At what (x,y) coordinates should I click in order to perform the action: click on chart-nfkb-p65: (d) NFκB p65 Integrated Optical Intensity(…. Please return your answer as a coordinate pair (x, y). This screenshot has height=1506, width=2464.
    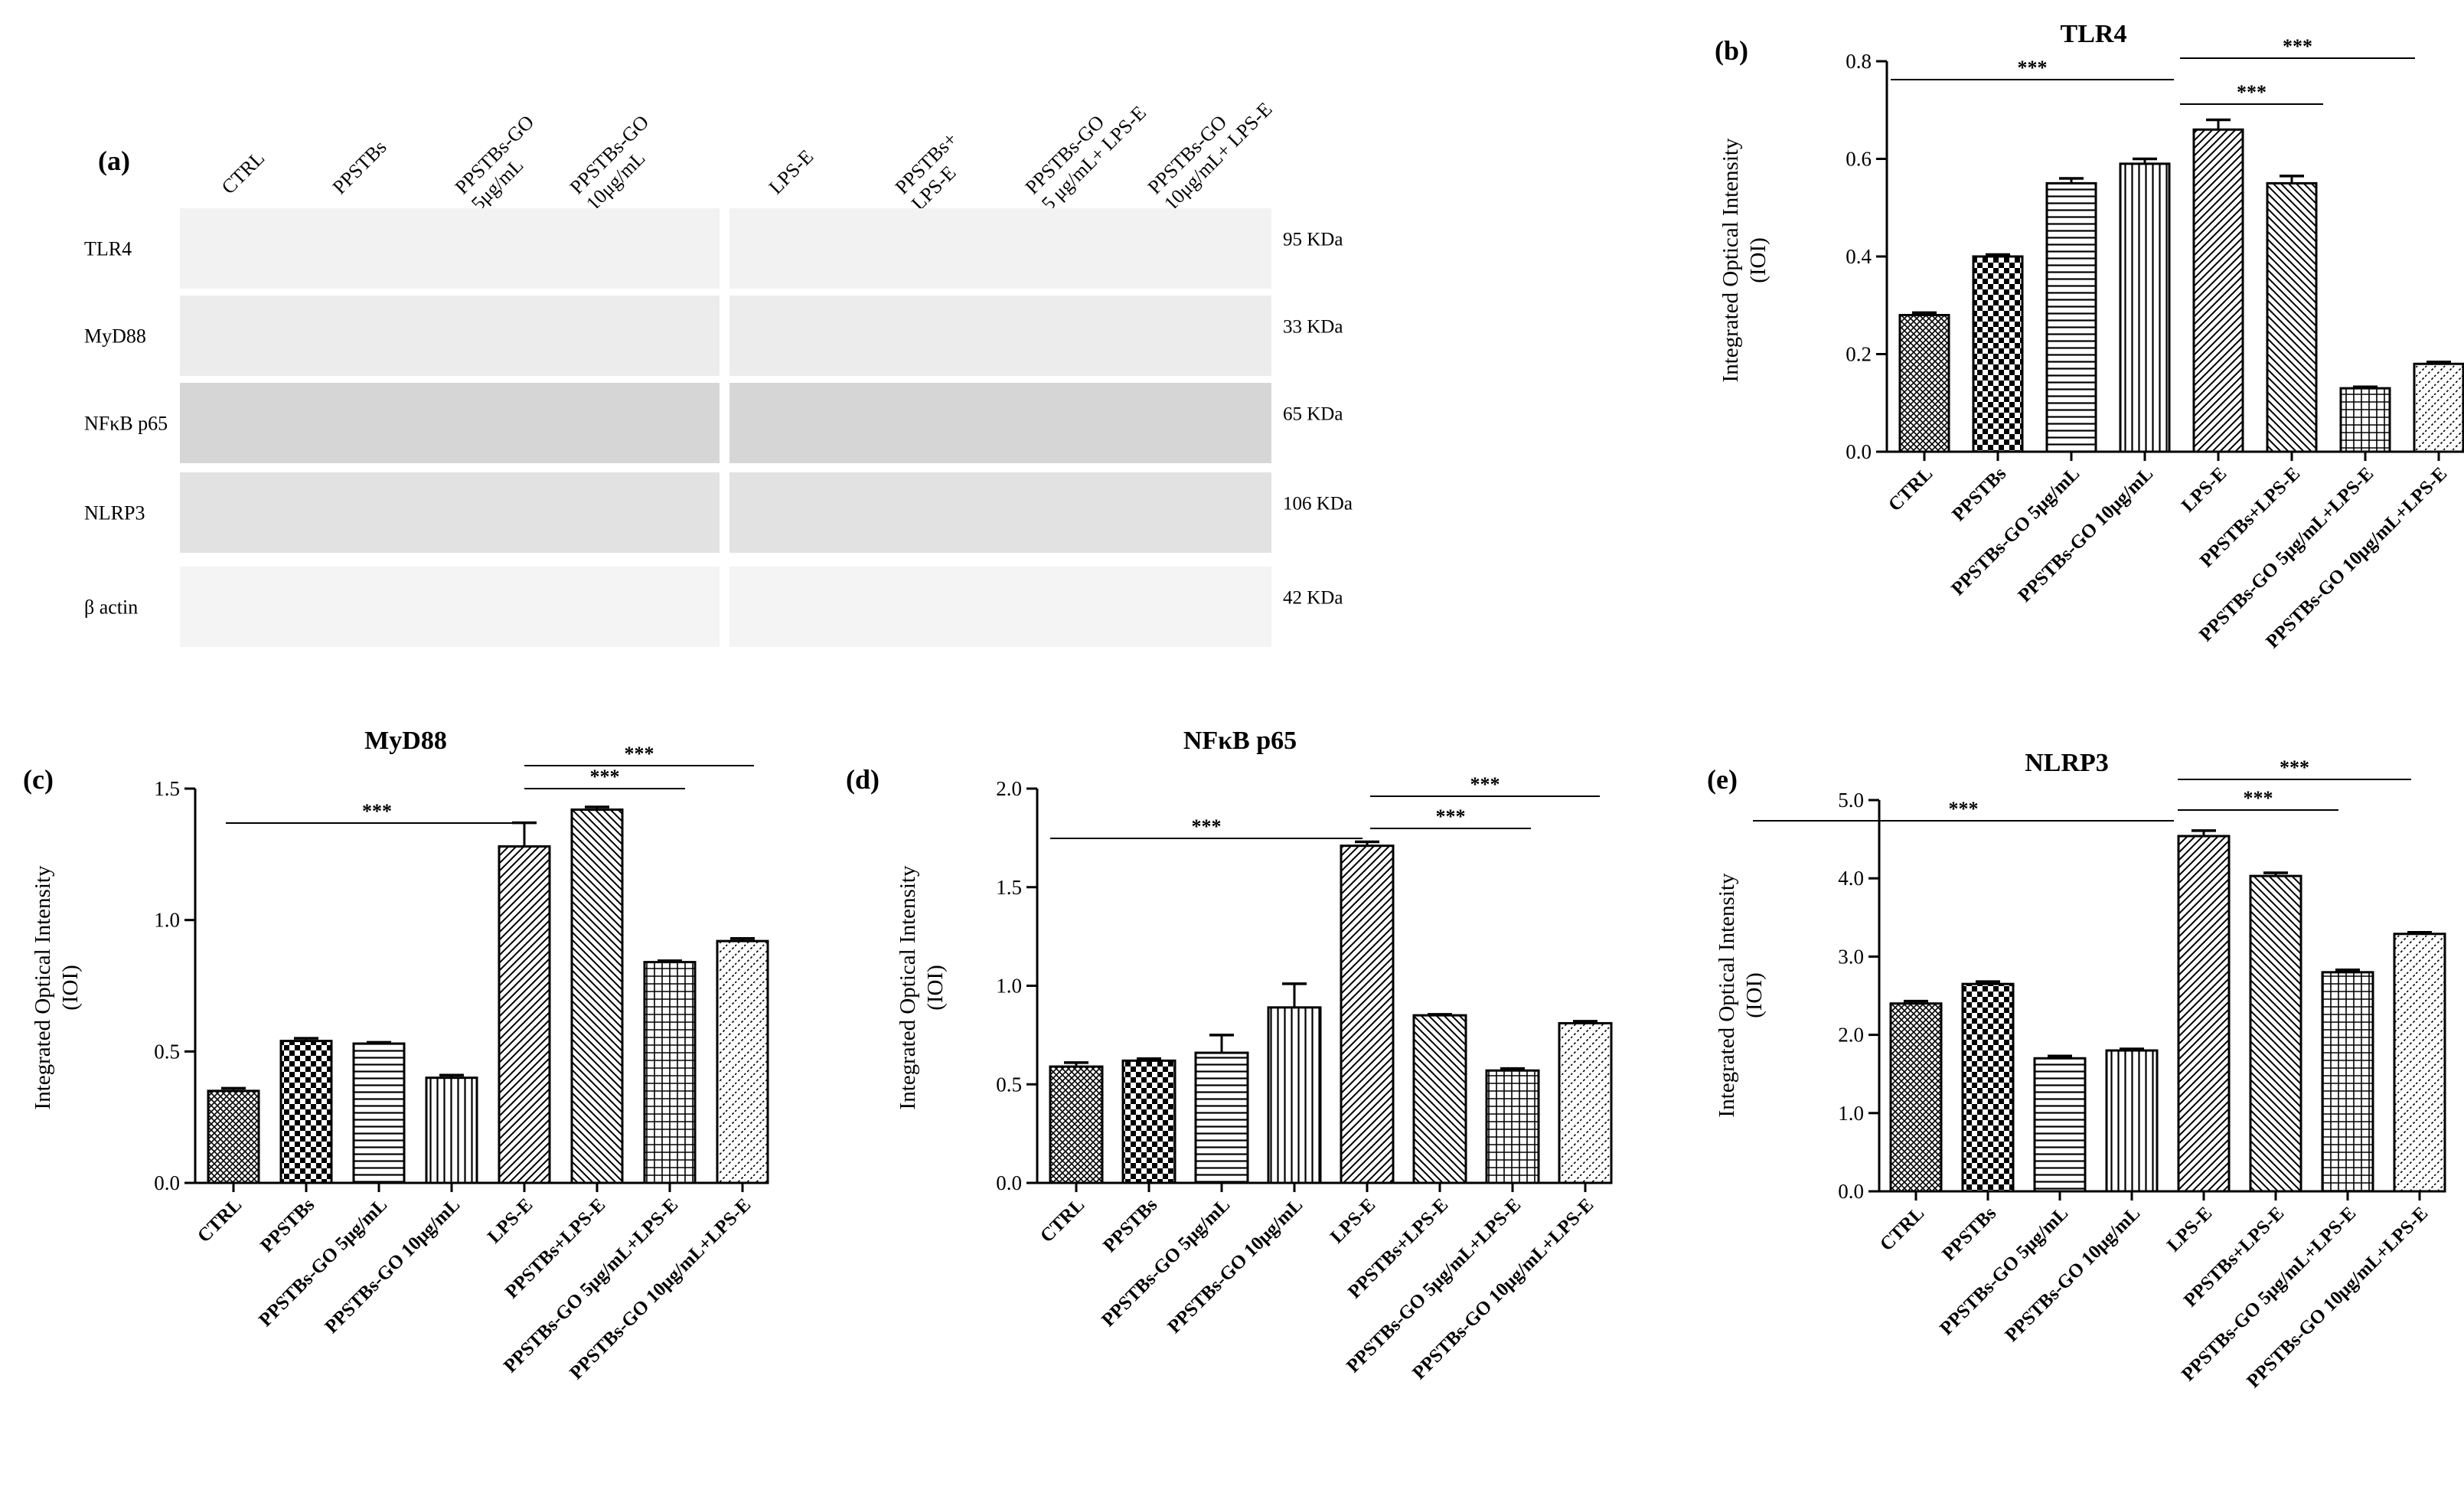
    Looking at the image, I should click on (1229, 1055).